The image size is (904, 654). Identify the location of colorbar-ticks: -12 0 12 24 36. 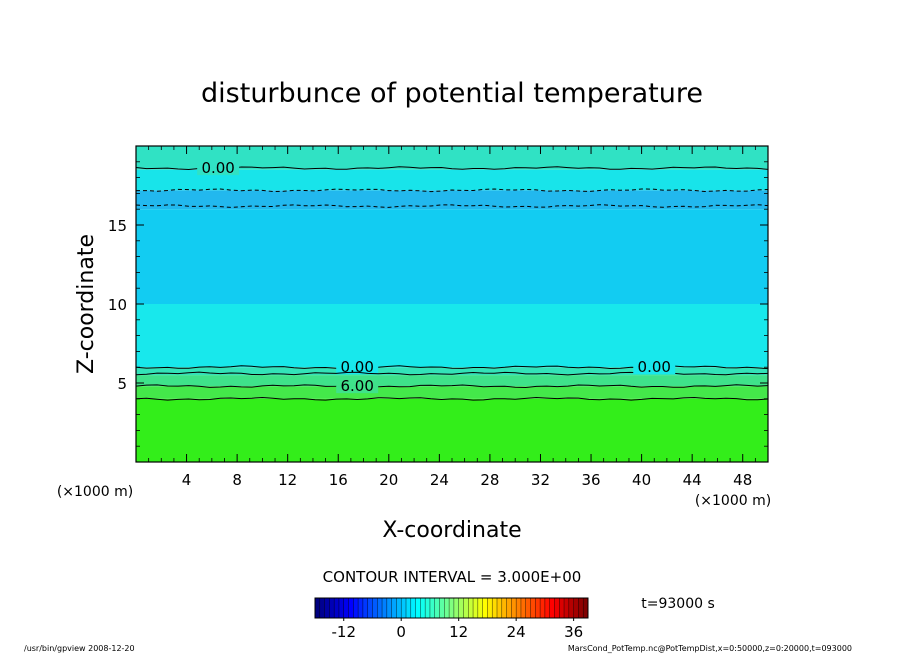
(457, 629).